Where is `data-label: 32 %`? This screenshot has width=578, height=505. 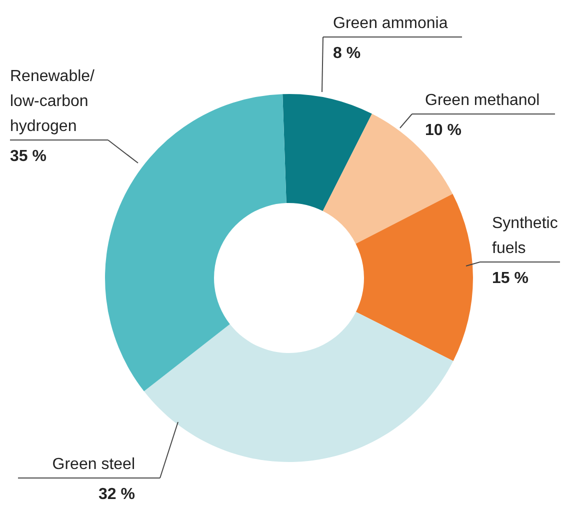 data-label: 32 % is located at coordinates (116, 494).